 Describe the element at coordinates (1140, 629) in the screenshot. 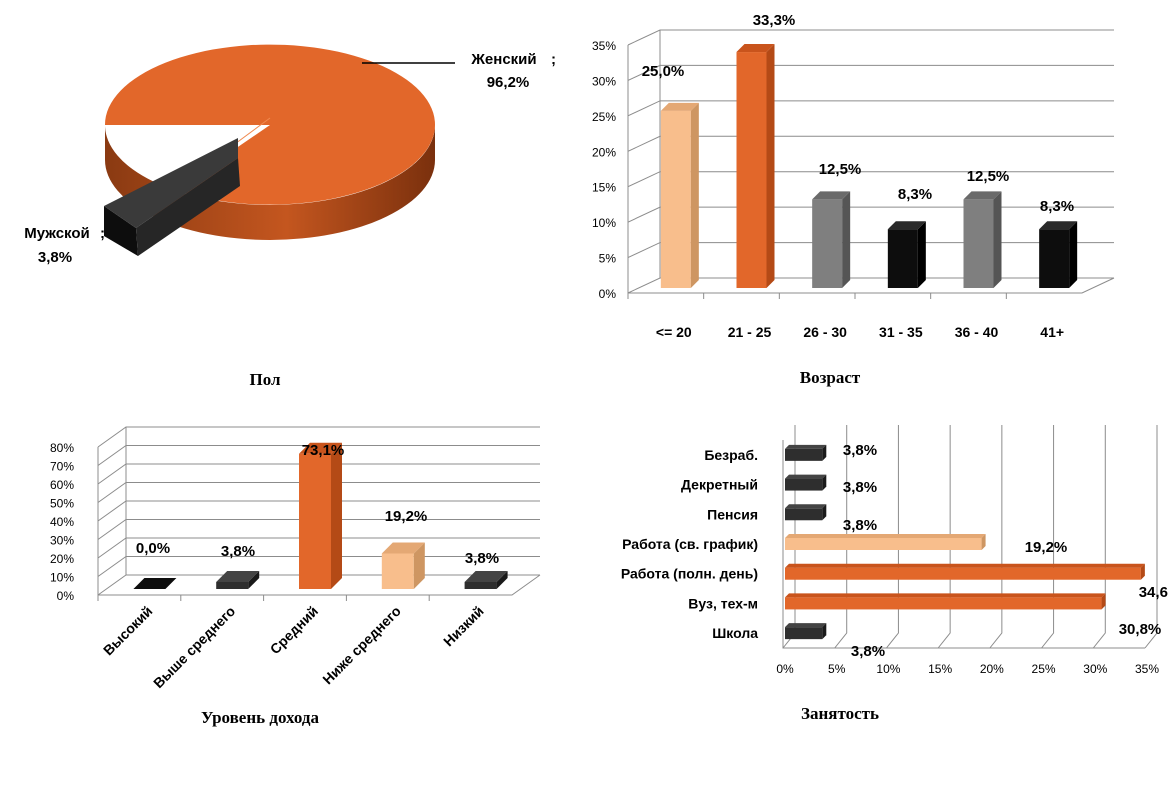

I see `employment-data-label: 30,8%` at that location.